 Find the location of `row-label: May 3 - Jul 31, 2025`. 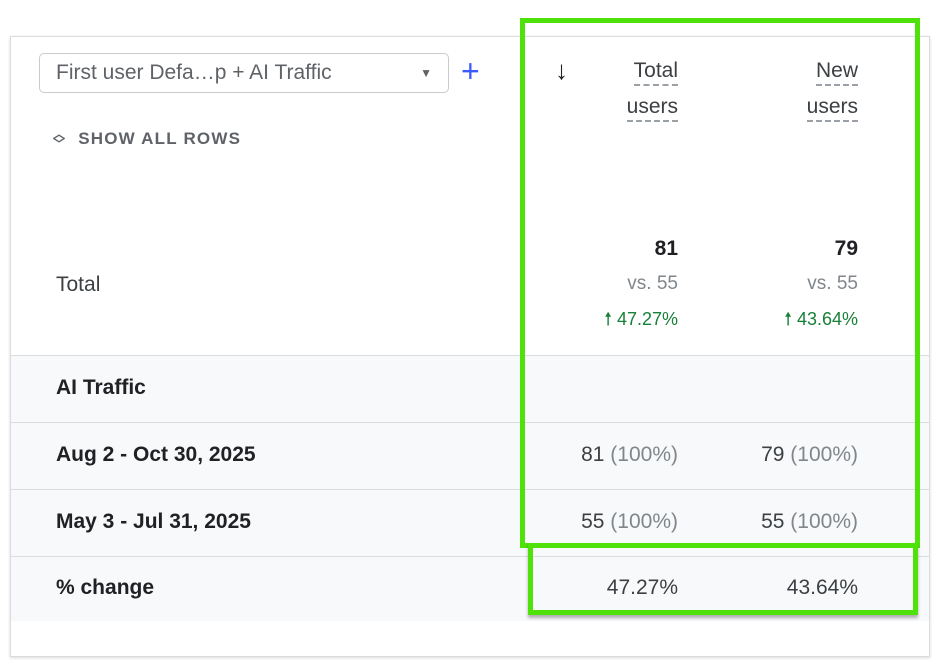

row-label: May 3 - Jul 31, 2025 is located at coordinates (153, 521).